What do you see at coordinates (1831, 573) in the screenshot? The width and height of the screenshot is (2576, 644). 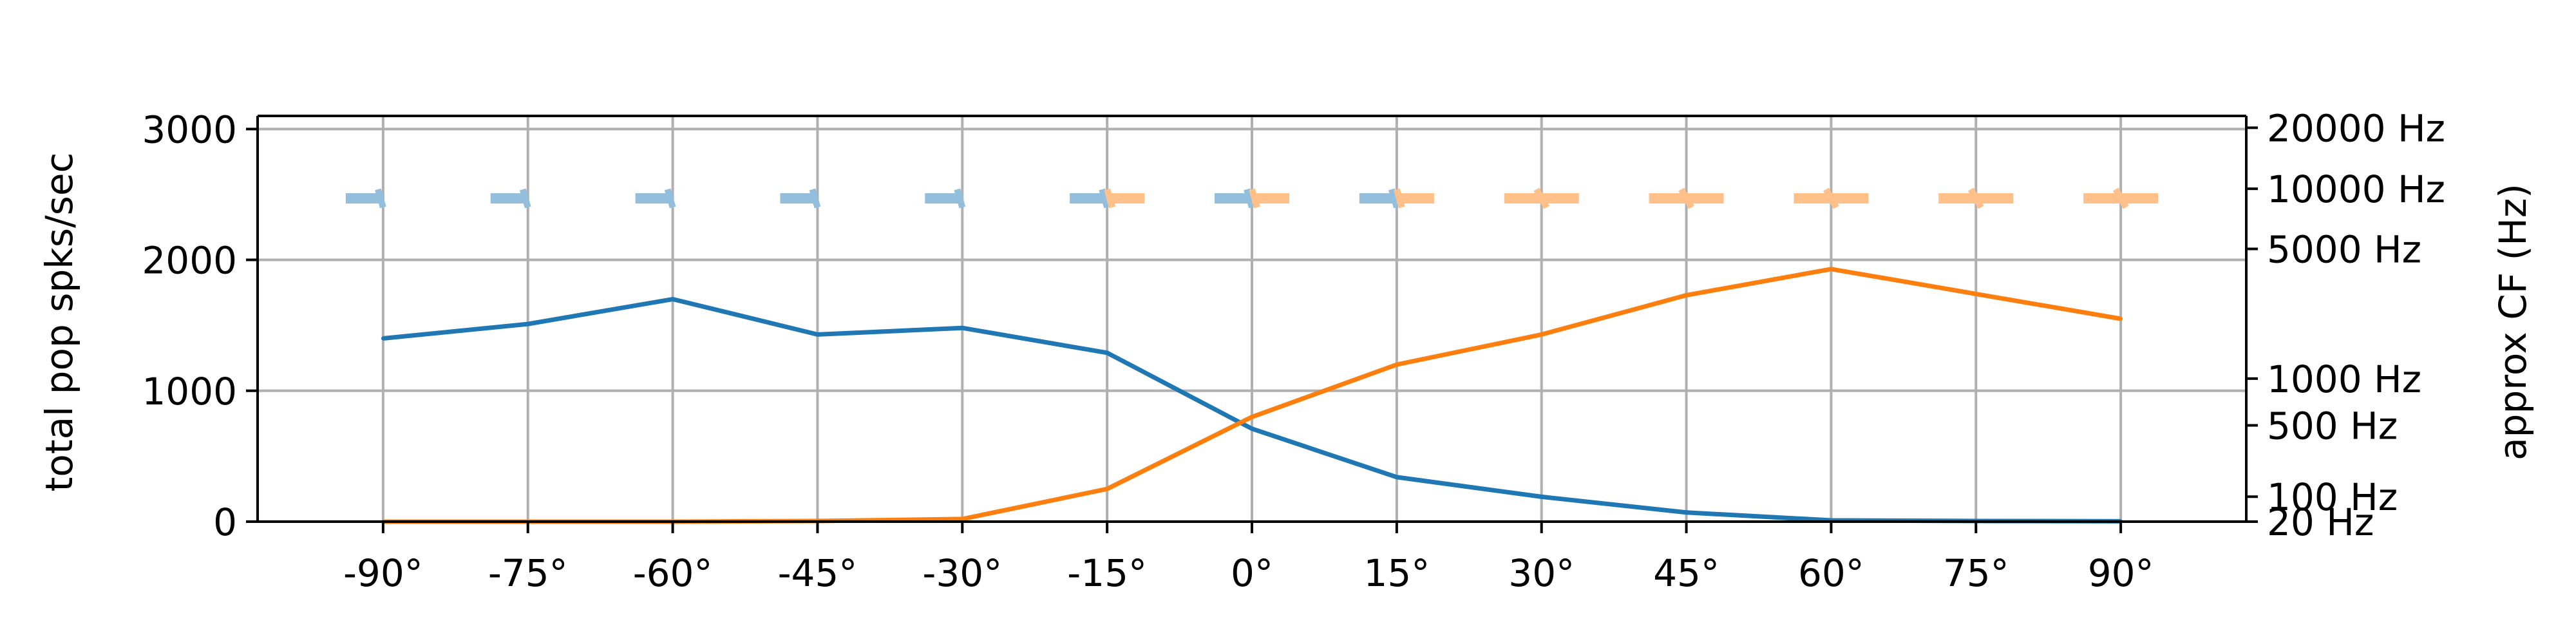 I see `x-tick-label: 60°` at bounding box center [1831, 573].